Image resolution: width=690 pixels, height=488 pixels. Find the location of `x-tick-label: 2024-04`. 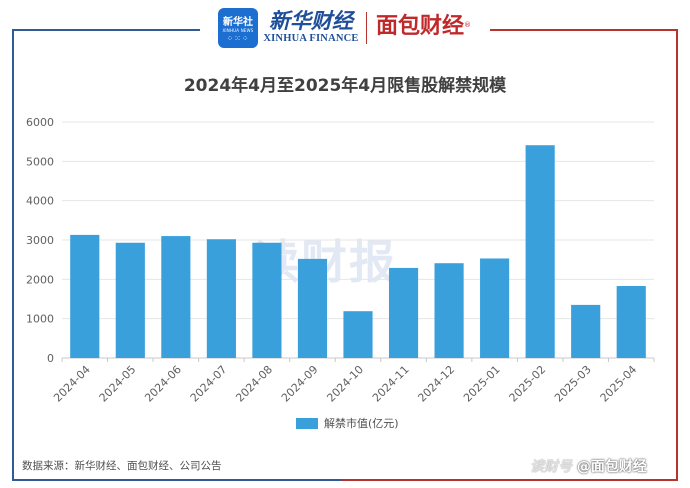

x-tick-label: 2024-04 is located at coordinates (72, 384).